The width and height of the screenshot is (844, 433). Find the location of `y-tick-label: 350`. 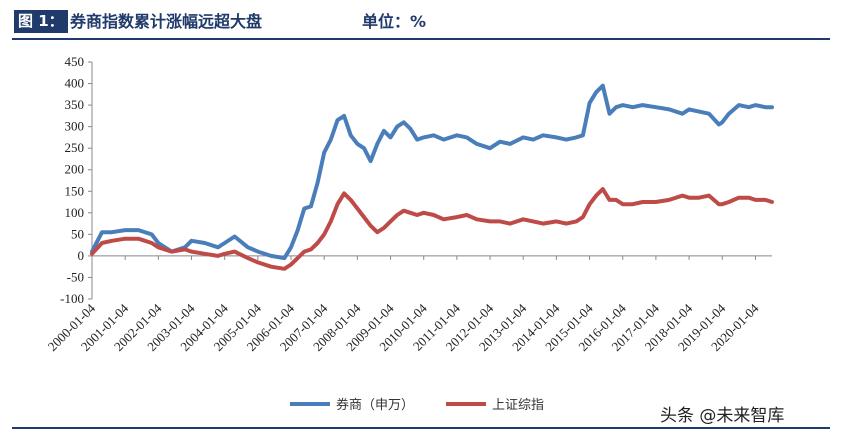

y-tick-label: 350 is located at coordinates (75, 104).